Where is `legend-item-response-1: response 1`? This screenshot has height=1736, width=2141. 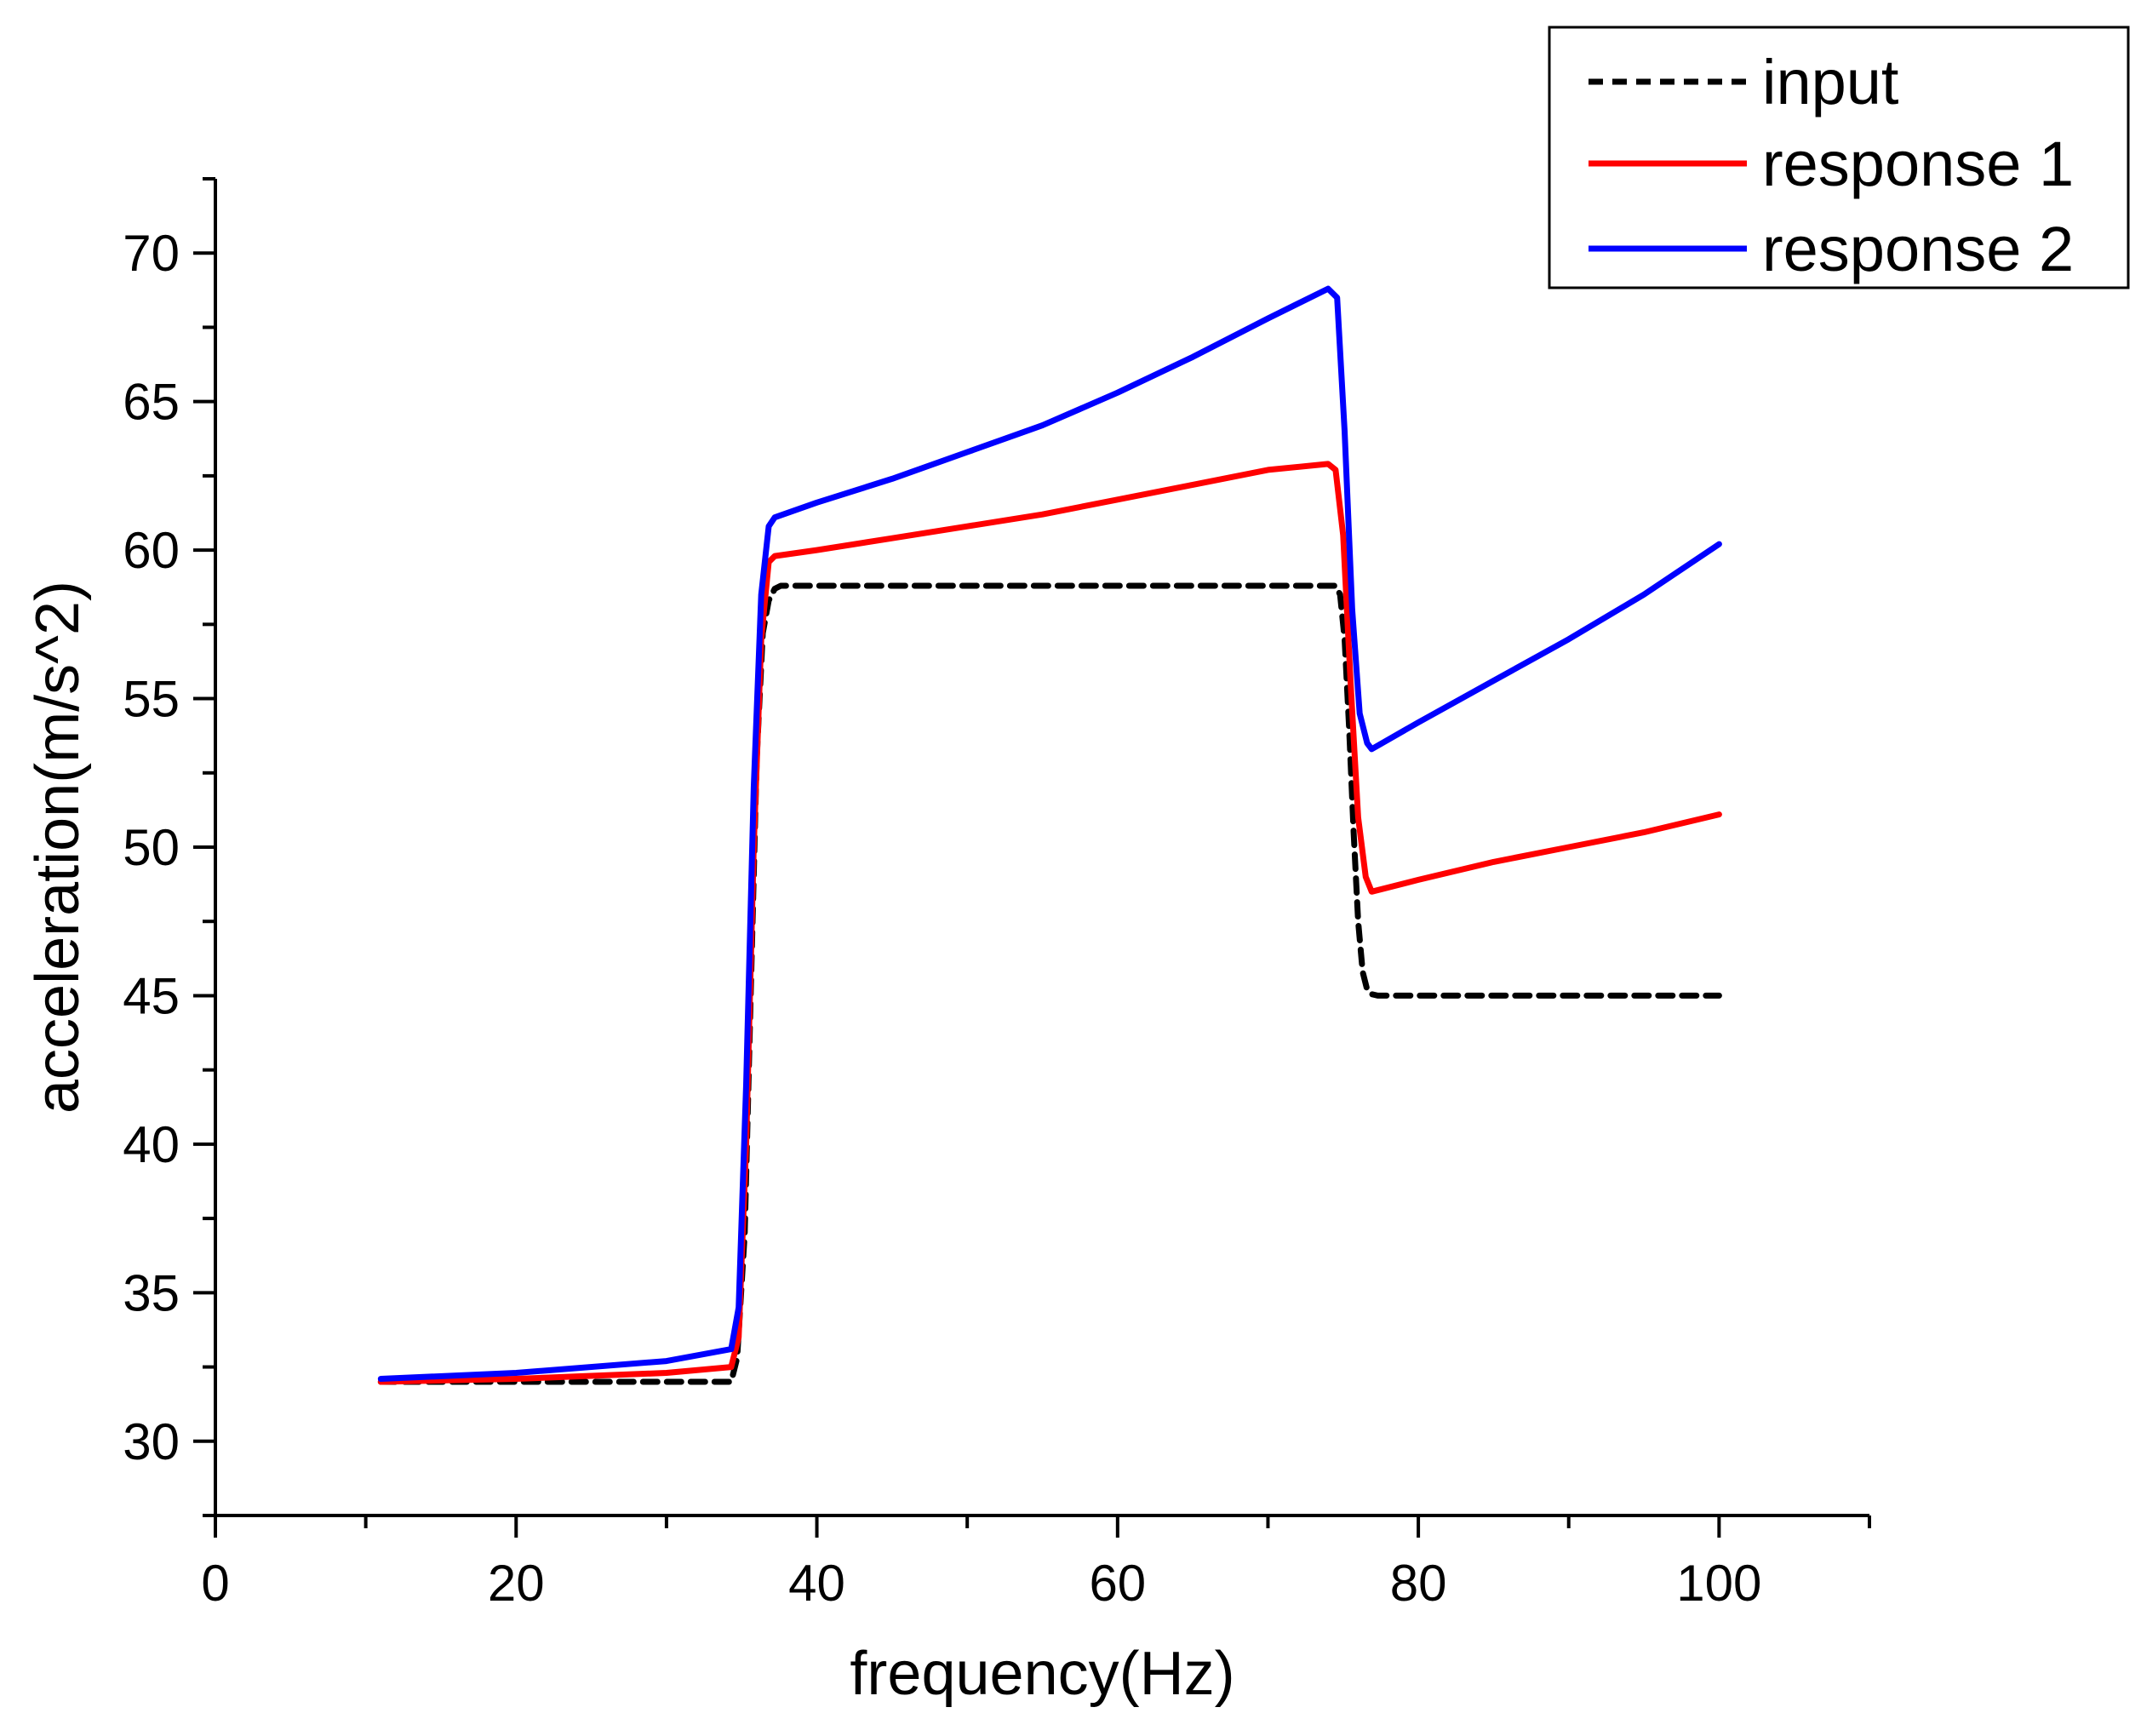 legend-item-response-1: response 1 is located at coordinates (1831, 164).